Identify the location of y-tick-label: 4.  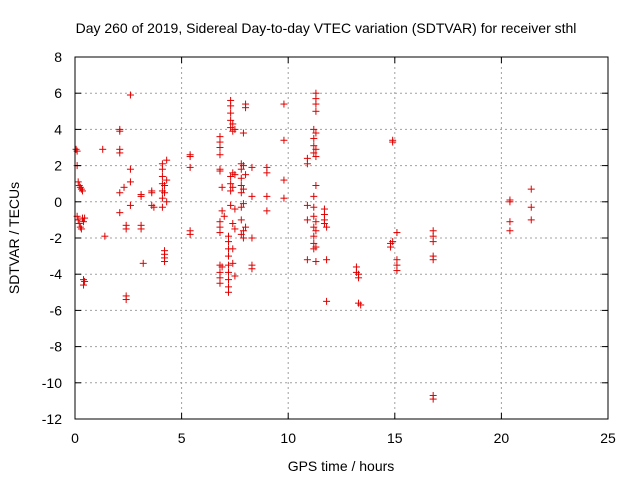
(58, 129).